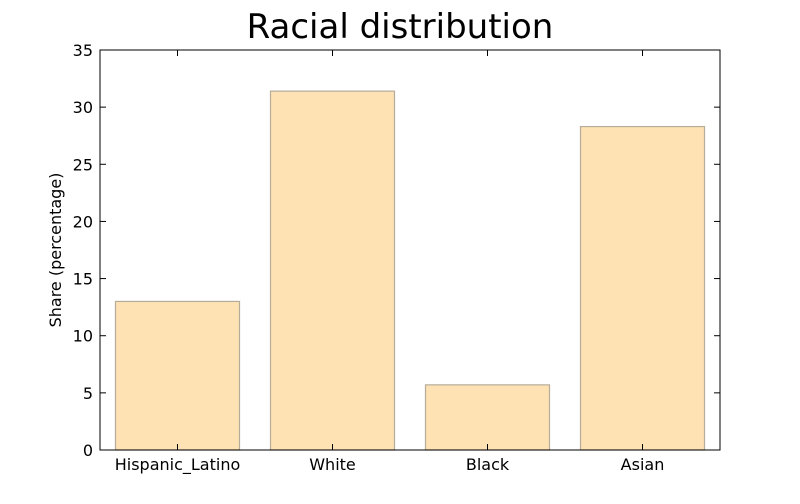  Describe the element at coordinates (488, 464) in the screenshot. I see `x-tick-label: Black` at that location.